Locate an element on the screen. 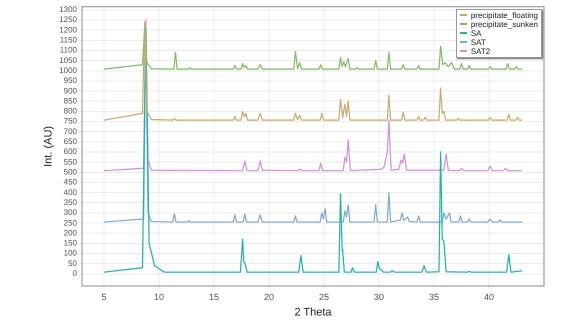 The height and width of the screenshot is (323, 584). y-tick-label: 950 is located at coordinates (71, 81).